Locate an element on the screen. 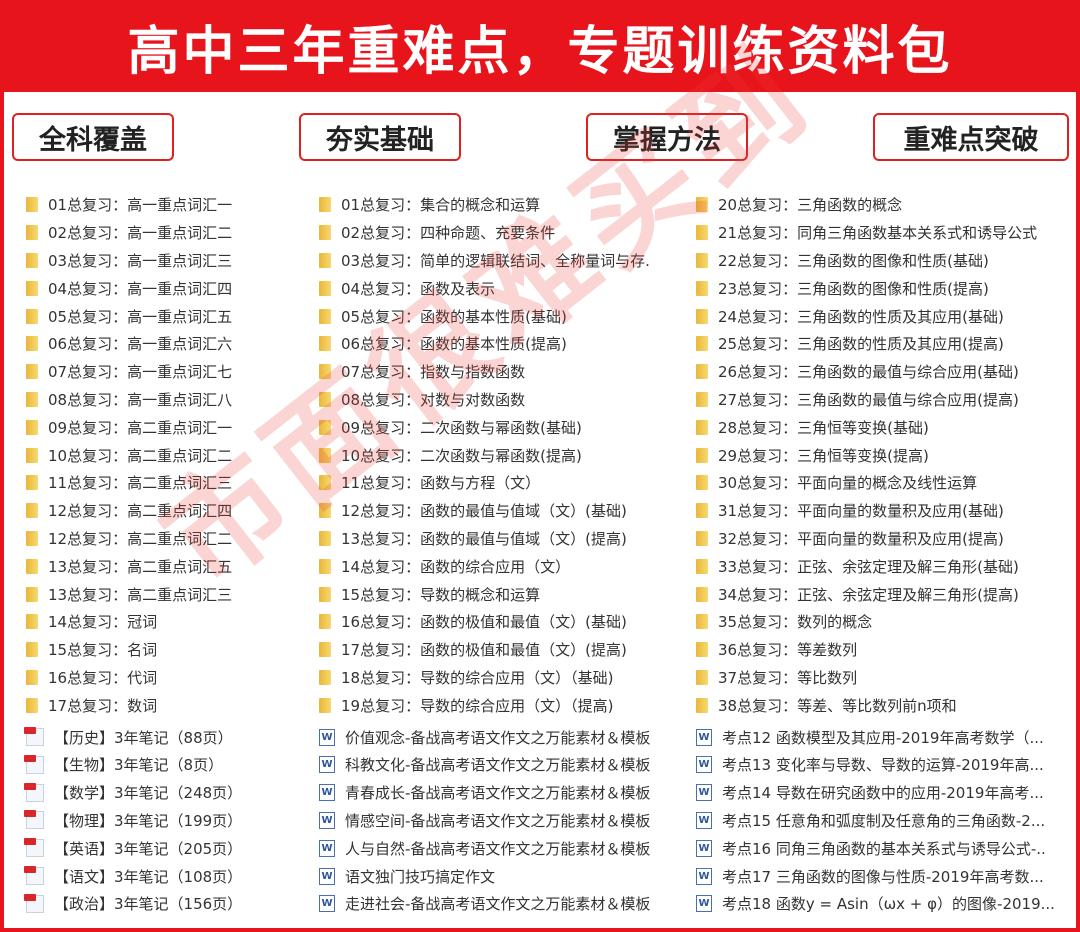 Image resolution: width=1080 pixels, height=932 pixels. file-item: 【语文】3年笔记（108页） is located at coordinates (133, 876).